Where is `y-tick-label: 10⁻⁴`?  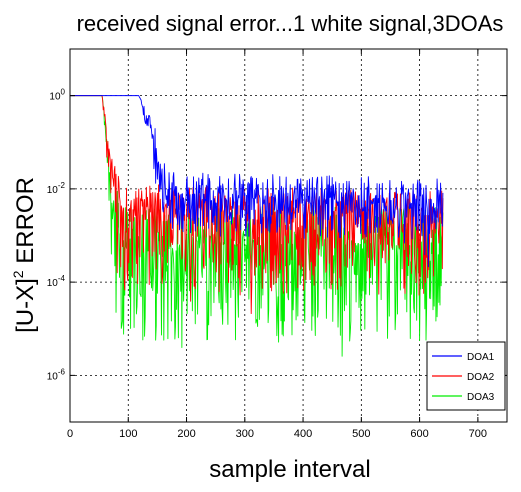 y-tick-label: 10⁻⁴ is located at coordinates (56, 281).